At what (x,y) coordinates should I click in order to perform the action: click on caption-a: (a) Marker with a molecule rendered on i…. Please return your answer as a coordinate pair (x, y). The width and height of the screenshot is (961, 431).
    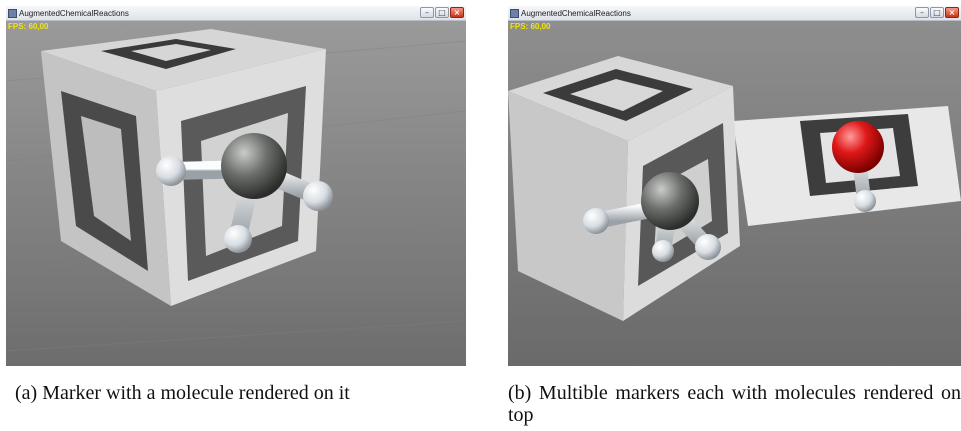
    Looking at the image, I should click on (182, 393).